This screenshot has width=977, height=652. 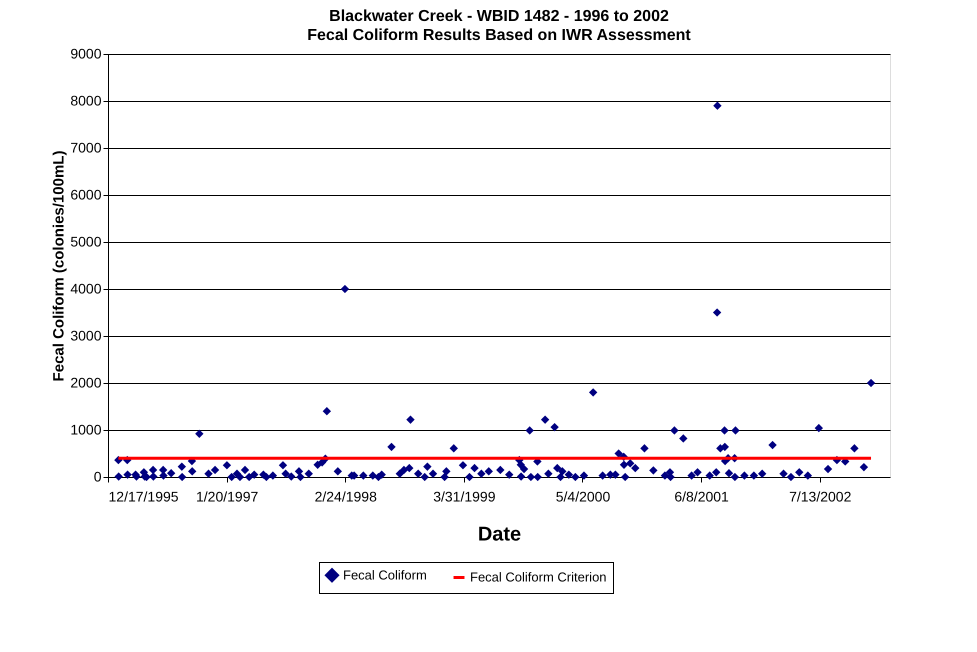 What do you see at coordinates (143, 496) in the screenshot?
I see `x-tick-label: 12/17/1995` at bounding box center [143, 496].